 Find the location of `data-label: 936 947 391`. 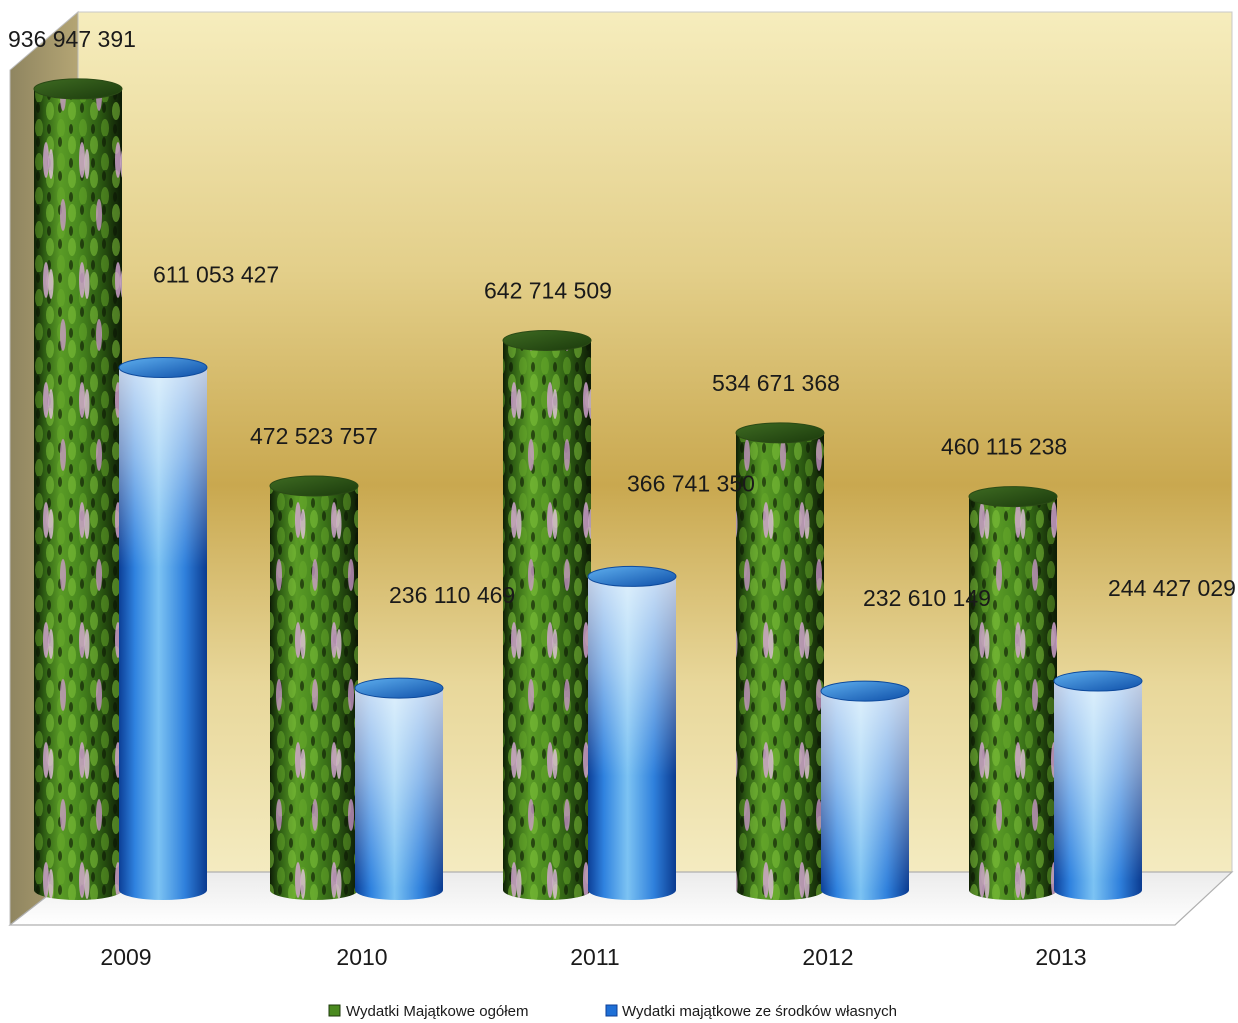

data-label: 936 947 391 is located at coordinates (72, 39).